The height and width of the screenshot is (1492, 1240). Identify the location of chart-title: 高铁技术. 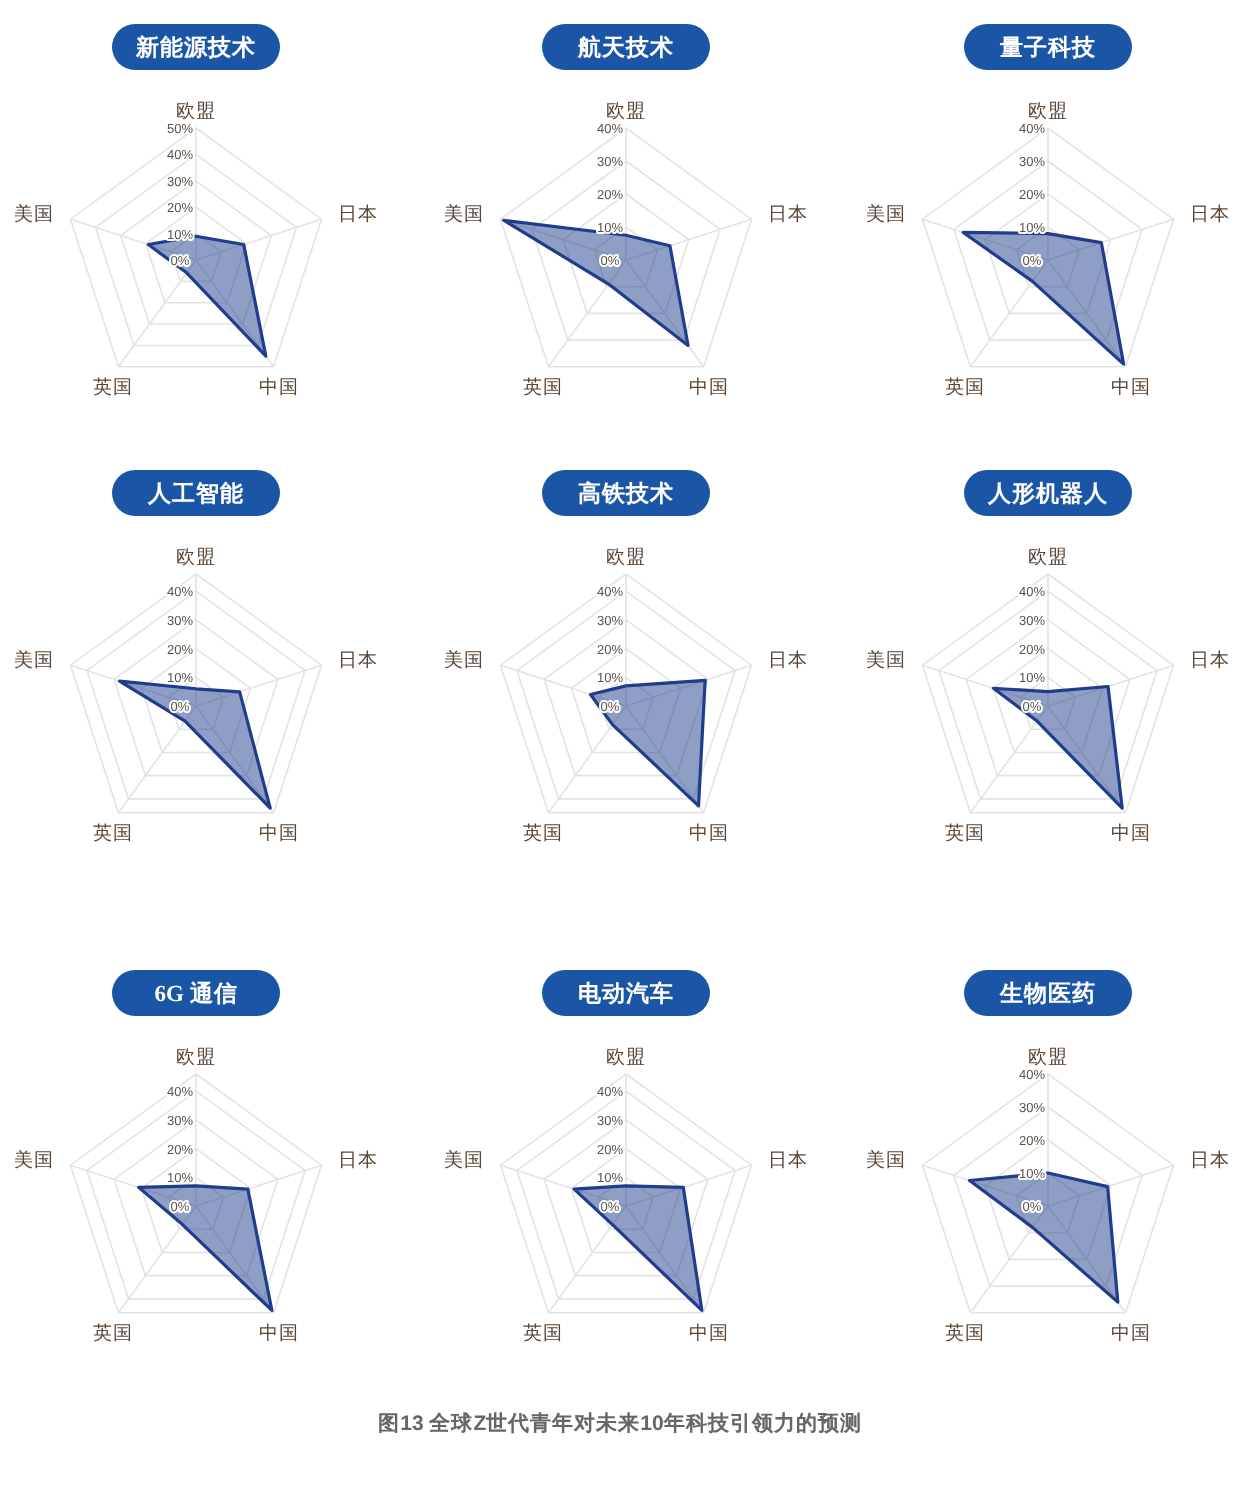
(626, 493).